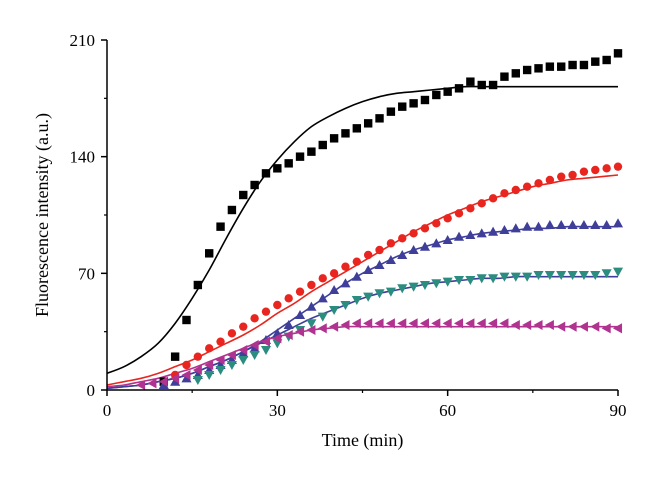 The width and height of the screenshot is (660, 485). What do you see at coordinates (88, 215) in the screenshot?
I see `y-axis-ticks: 0 70 140 210` at bounding box center [88, 215].